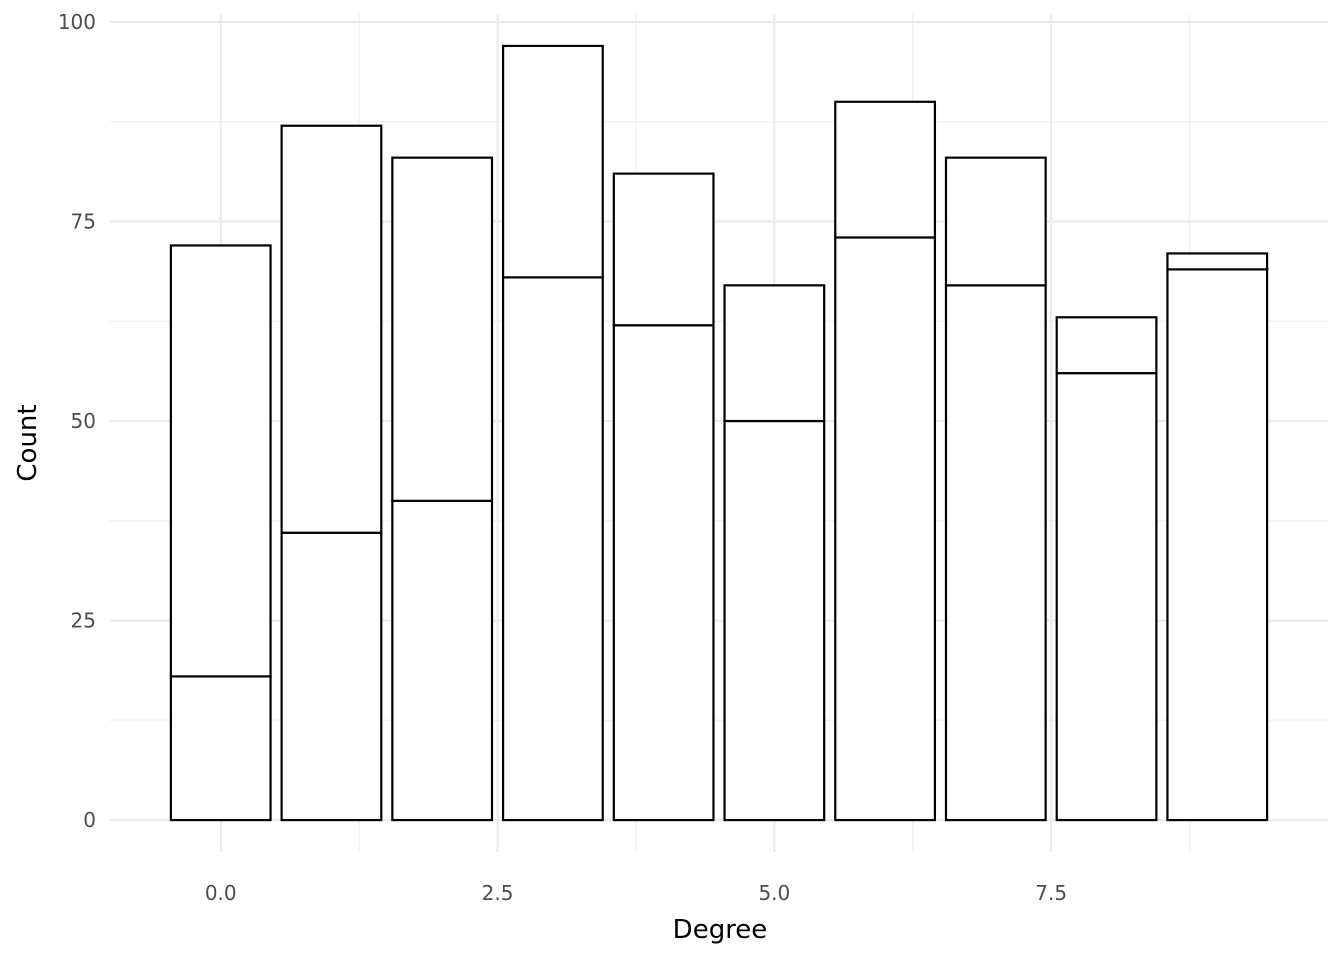 This screenshot has height=960, width=1344. Describe the element at coordinates (220, 748) in the screenshot. I see `bar-segment-x0-s0` at that location.